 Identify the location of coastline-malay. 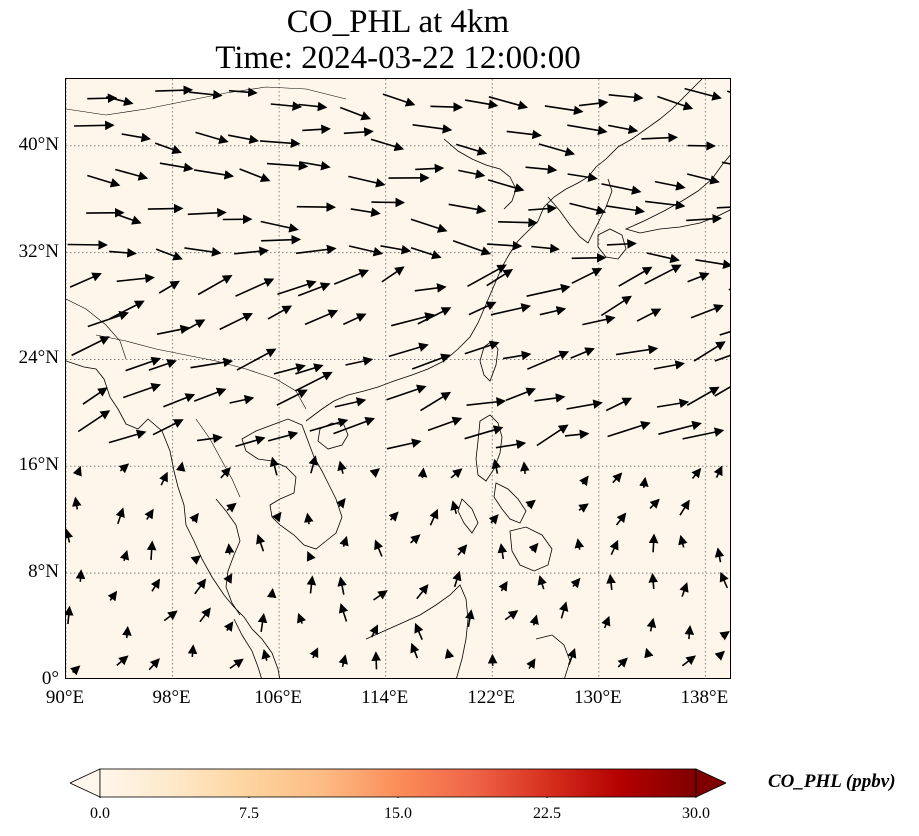
(247, 648).